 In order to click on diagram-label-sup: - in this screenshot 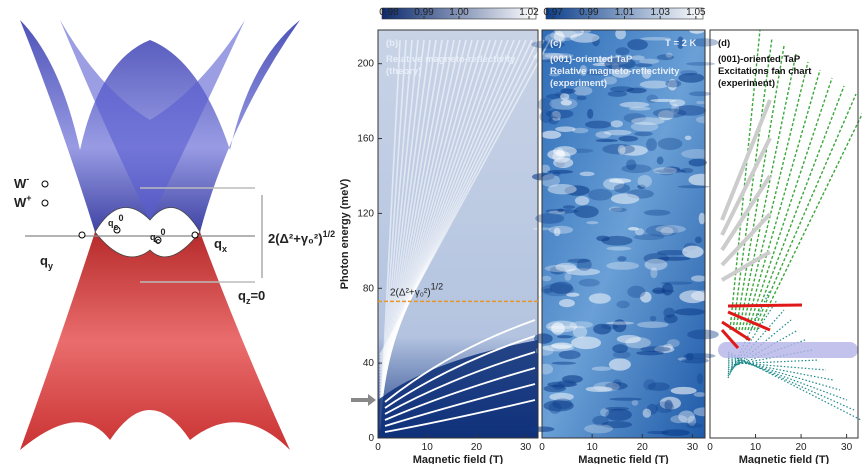, I will do `click(27, 179)`.